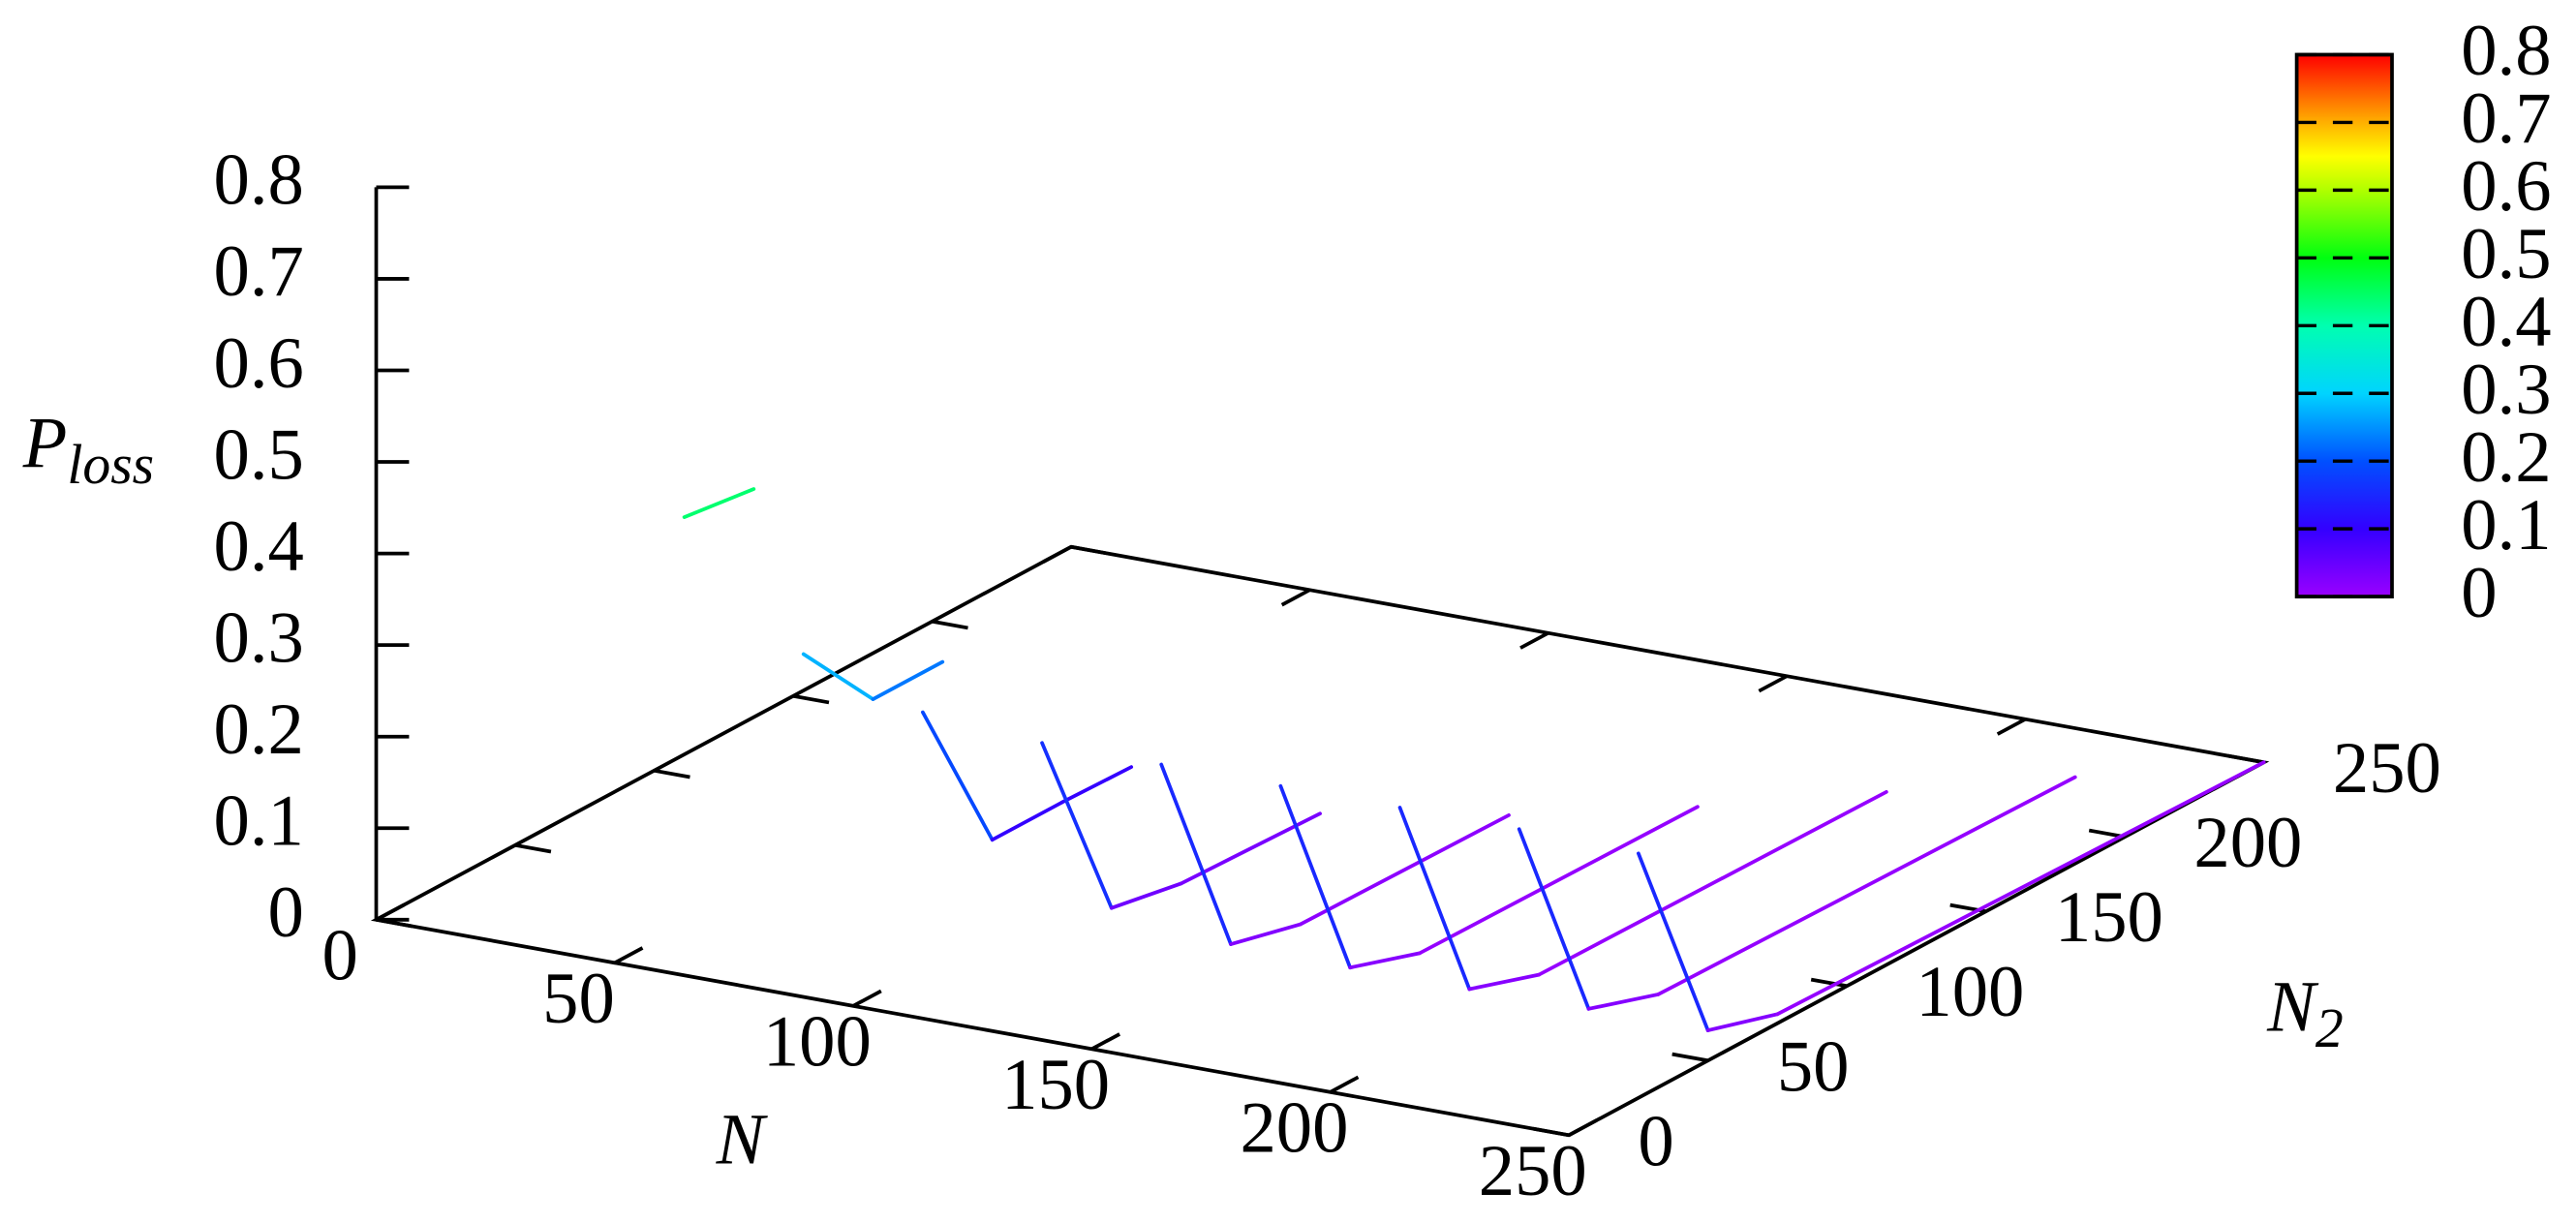 The width and height of the screenshot is (2576, 1223). Describe the element at coordinates (2506, 390) in the screenshot. I see `colorbox-tick-label: 0.3` at that location.